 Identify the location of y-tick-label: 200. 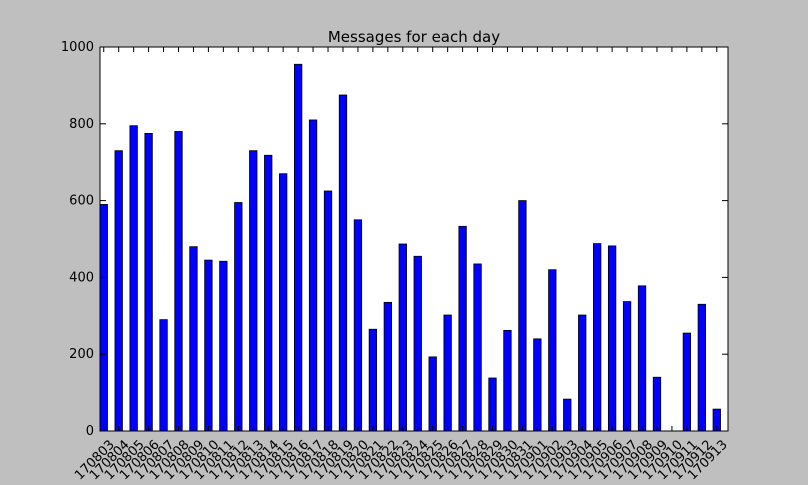
(81, 354).